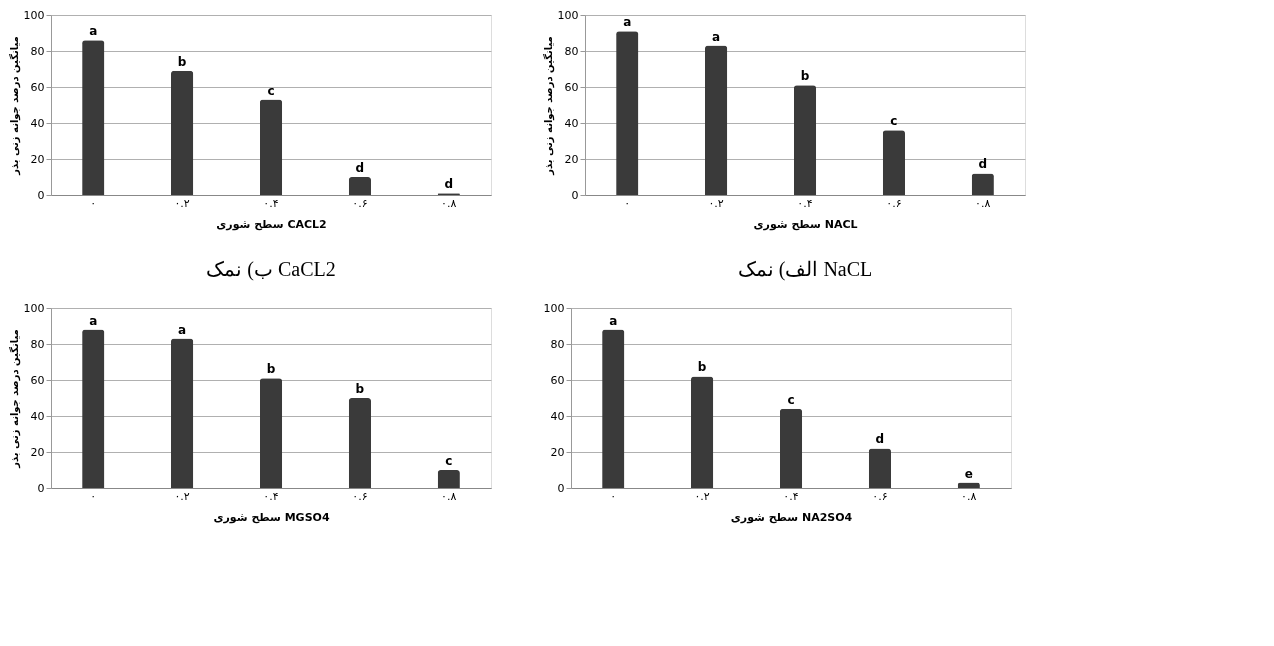 This screenshot has width=1274, height=646. What do you see at coordinates (271, 224) in the screenshot?
I see `x-axis-title: سطح شوری CACL2` at bounding box center [271, 224].